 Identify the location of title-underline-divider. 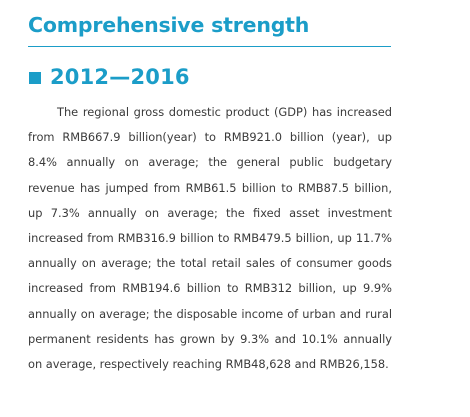
(209, 46).